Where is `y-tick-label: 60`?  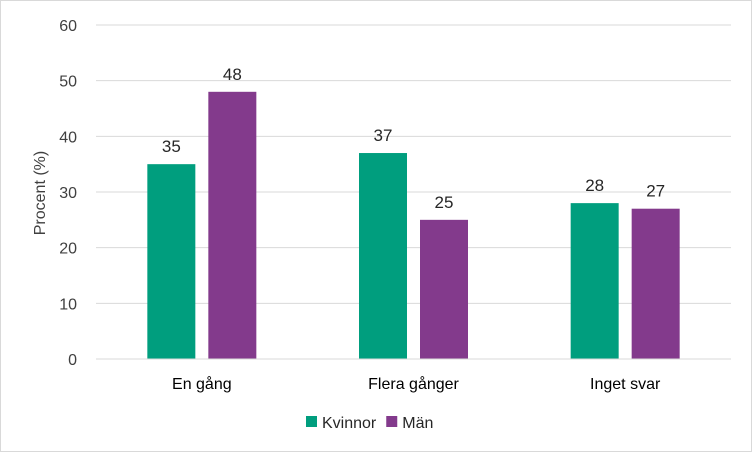 y-tick-label: 60 is located at coordinates (68, 26).